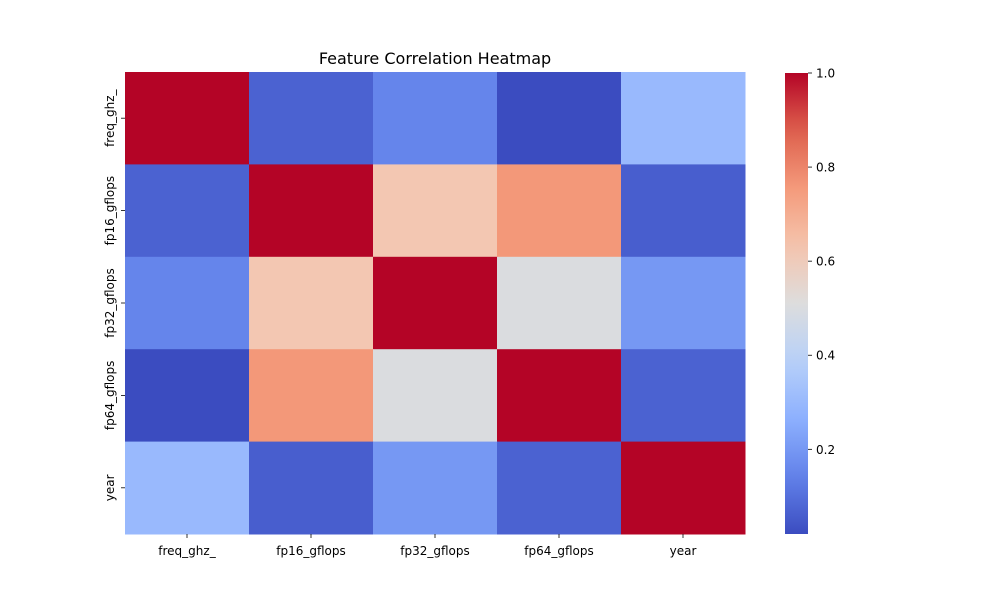  I want to click on heatmap-cell-fp16_gflops-fp64_gflops, so click(559, 211).